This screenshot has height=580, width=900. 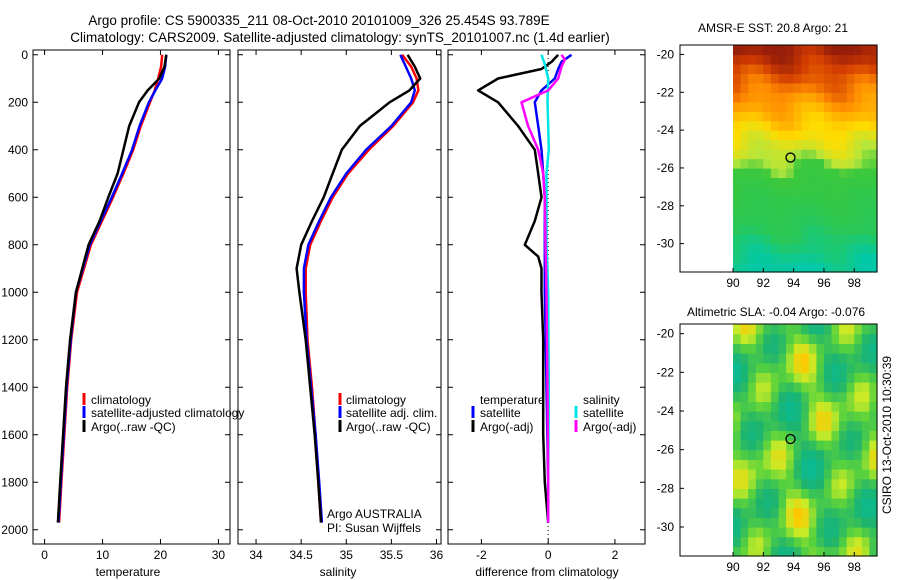 What do you see at coordinates (790, 439) in the screenshot?
I see `argo-location-marker` at bounding box center [790, 439].